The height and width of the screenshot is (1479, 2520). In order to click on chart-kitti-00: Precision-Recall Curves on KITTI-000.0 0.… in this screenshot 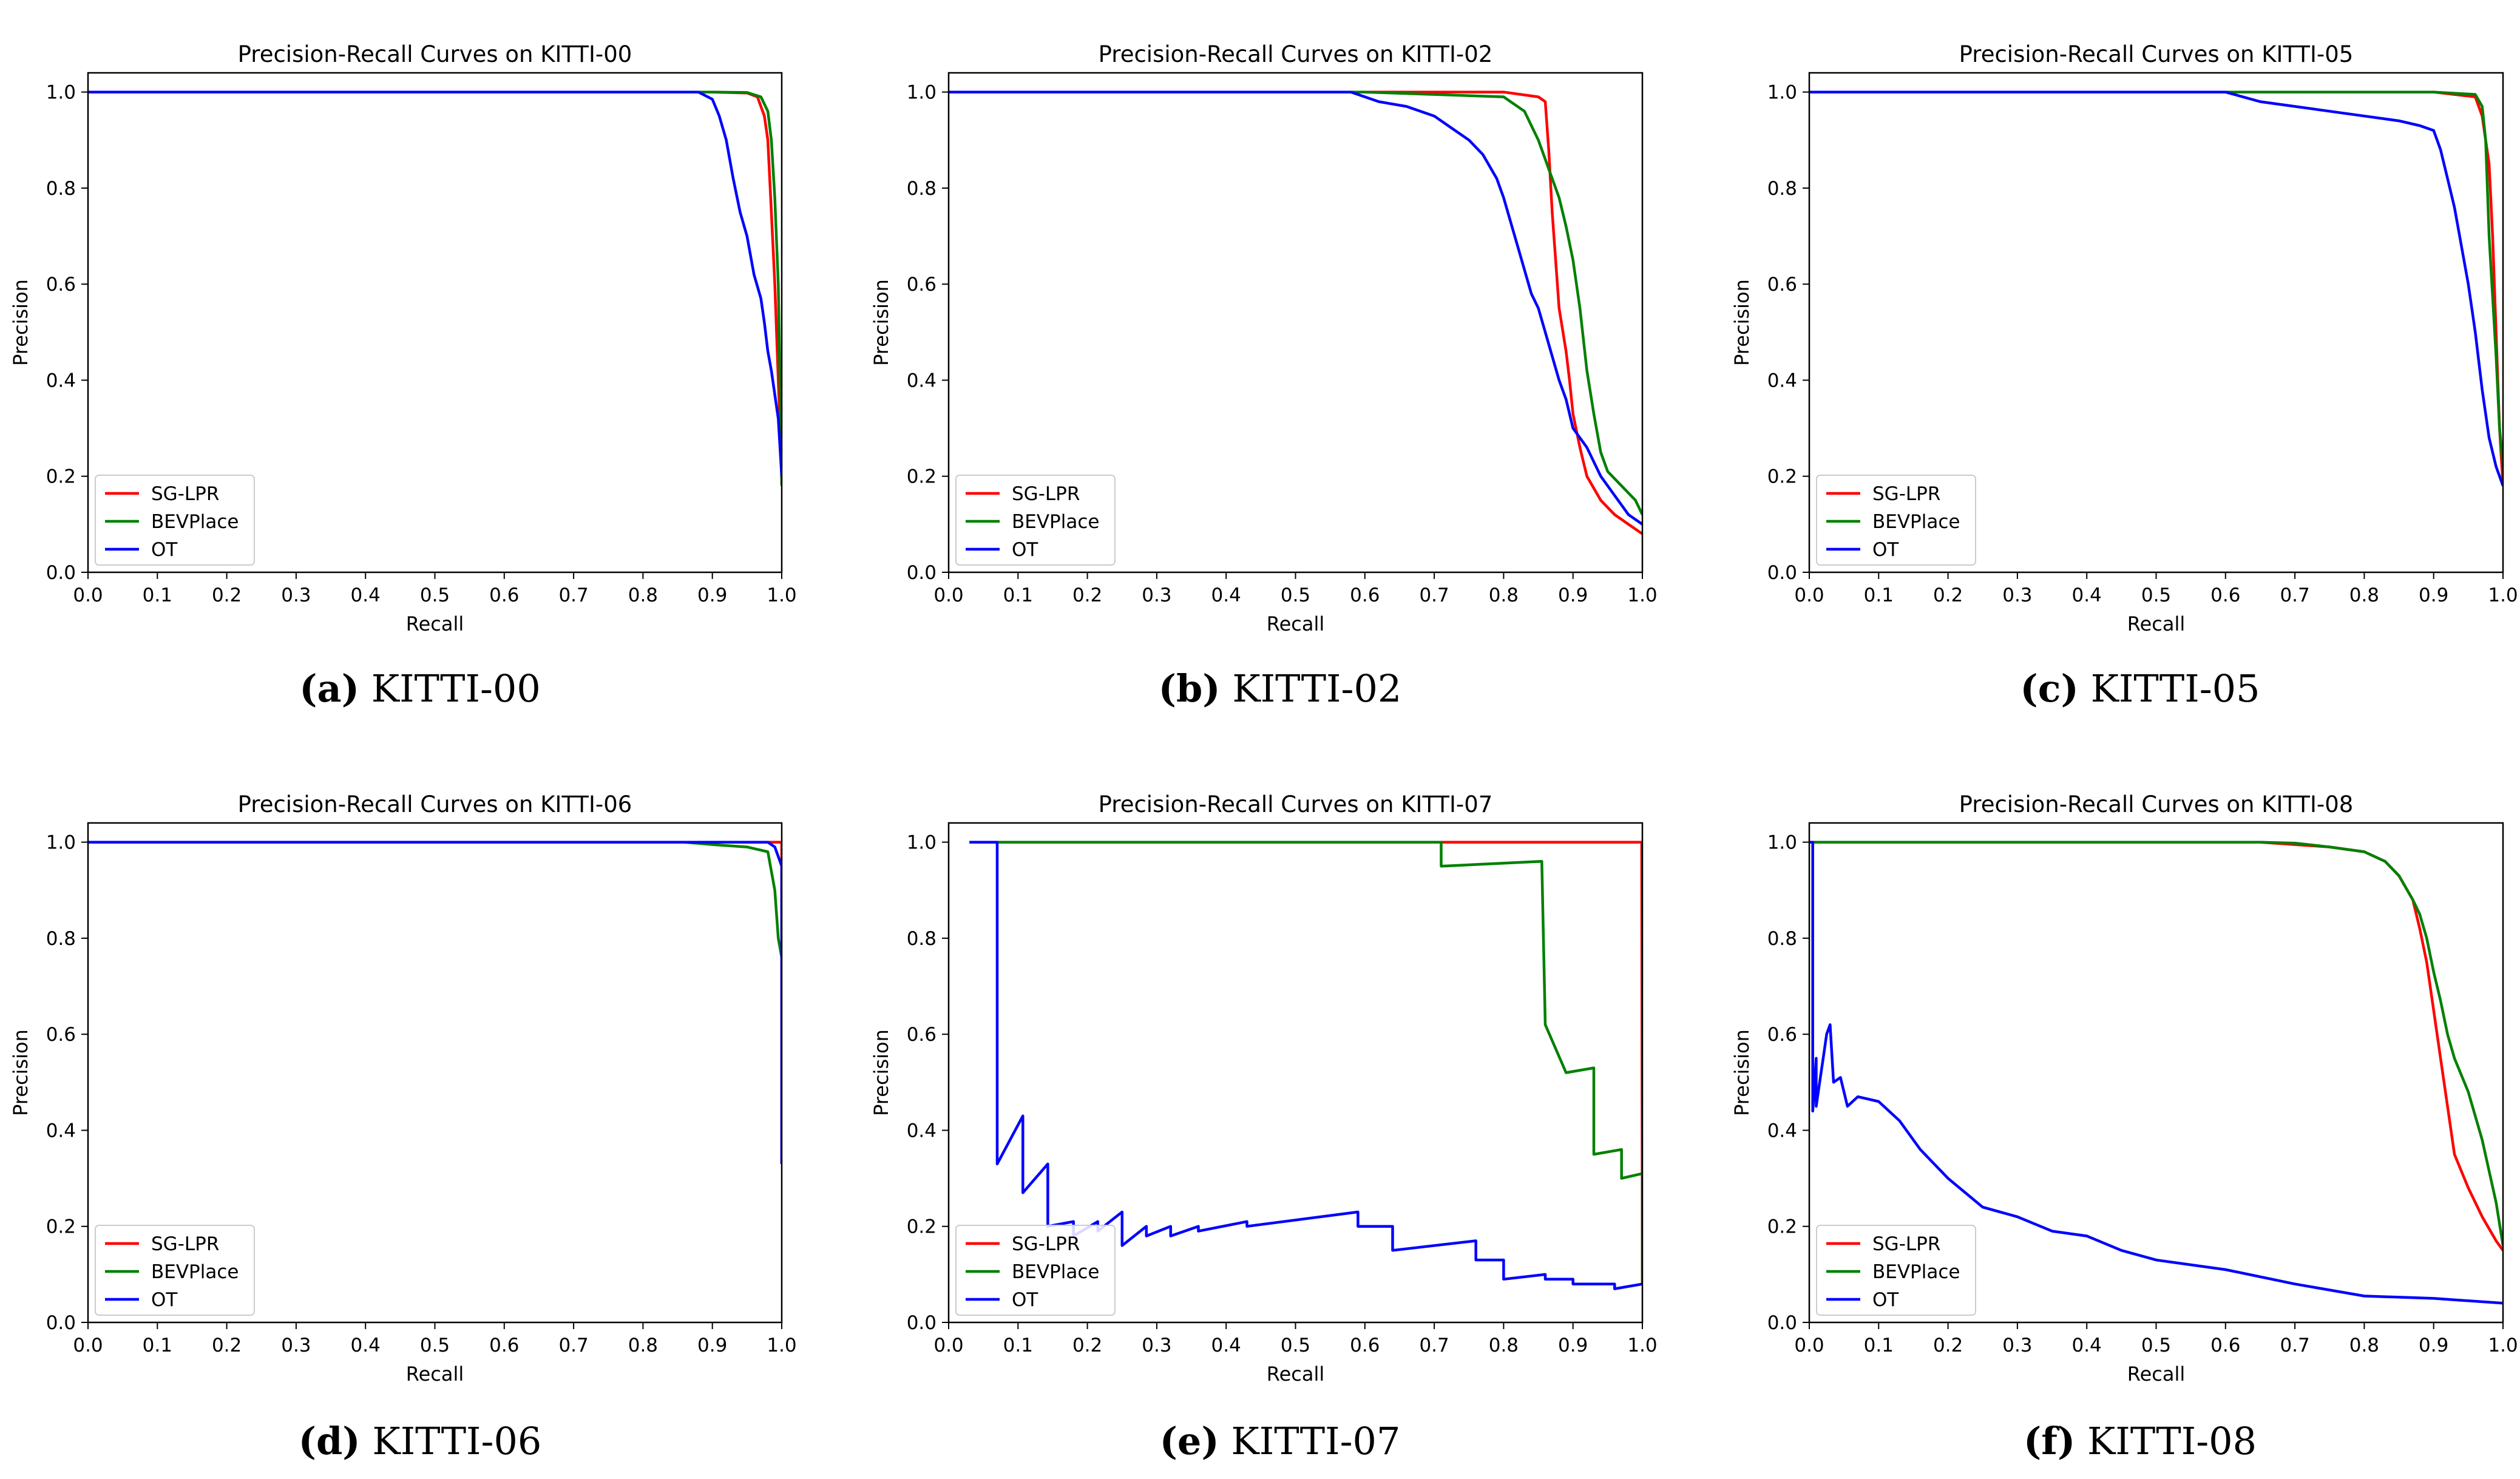, I will do `click(403, 338)`.